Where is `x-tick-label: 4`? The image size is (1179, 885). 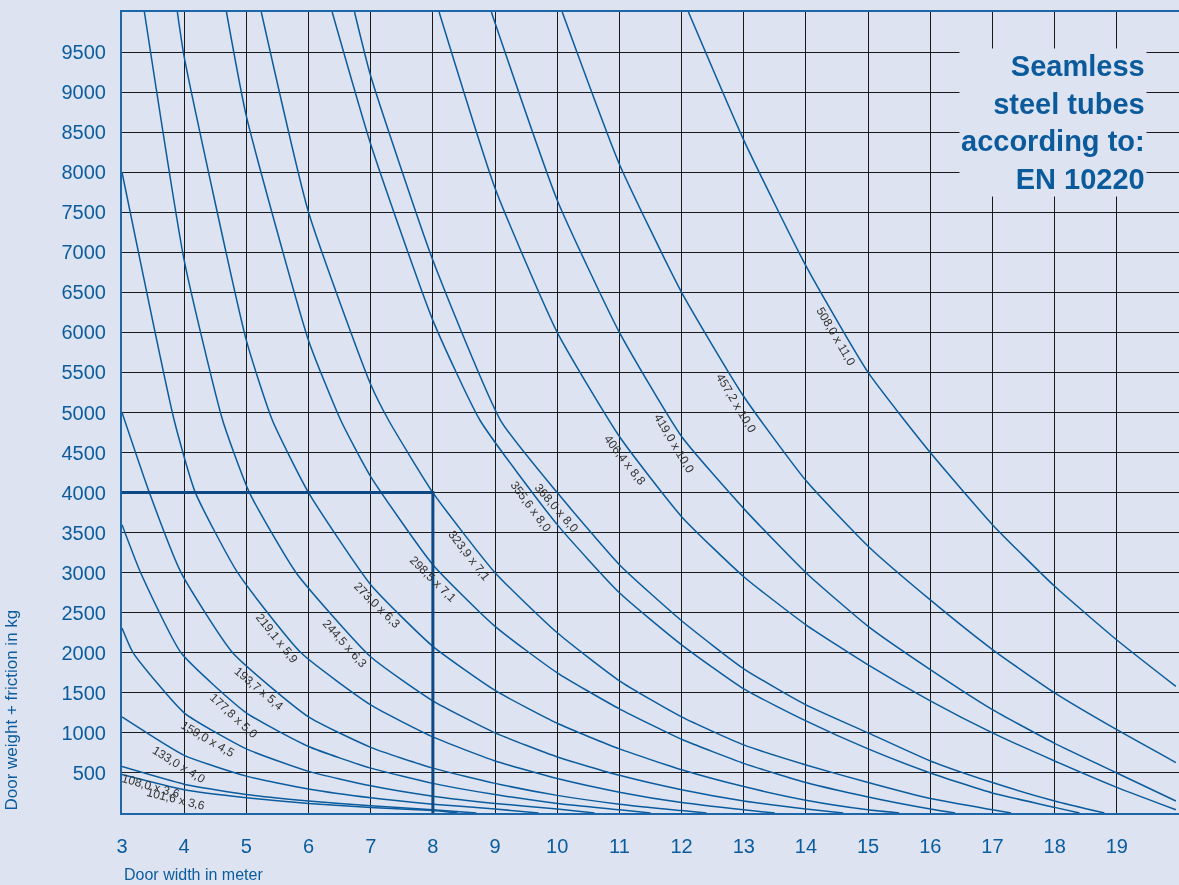
x-tick-label: 4 is located at coordinates (184, 846).